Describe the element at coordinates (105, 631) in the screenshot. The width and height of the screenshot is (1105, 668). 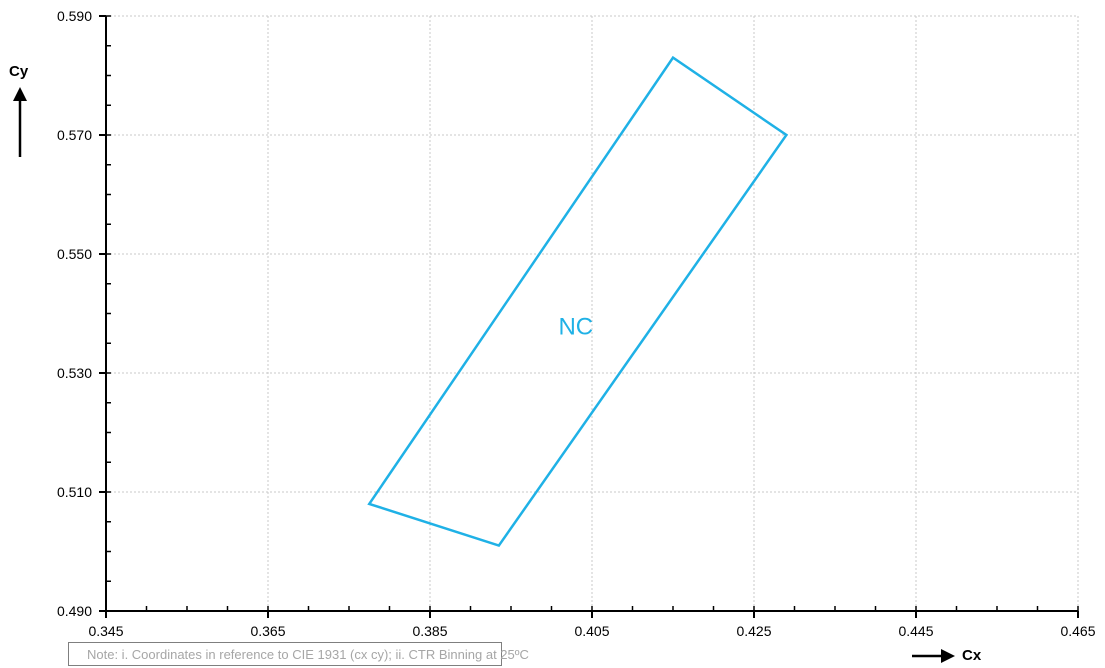
I see `x-tick-label: 0.345` at that location.